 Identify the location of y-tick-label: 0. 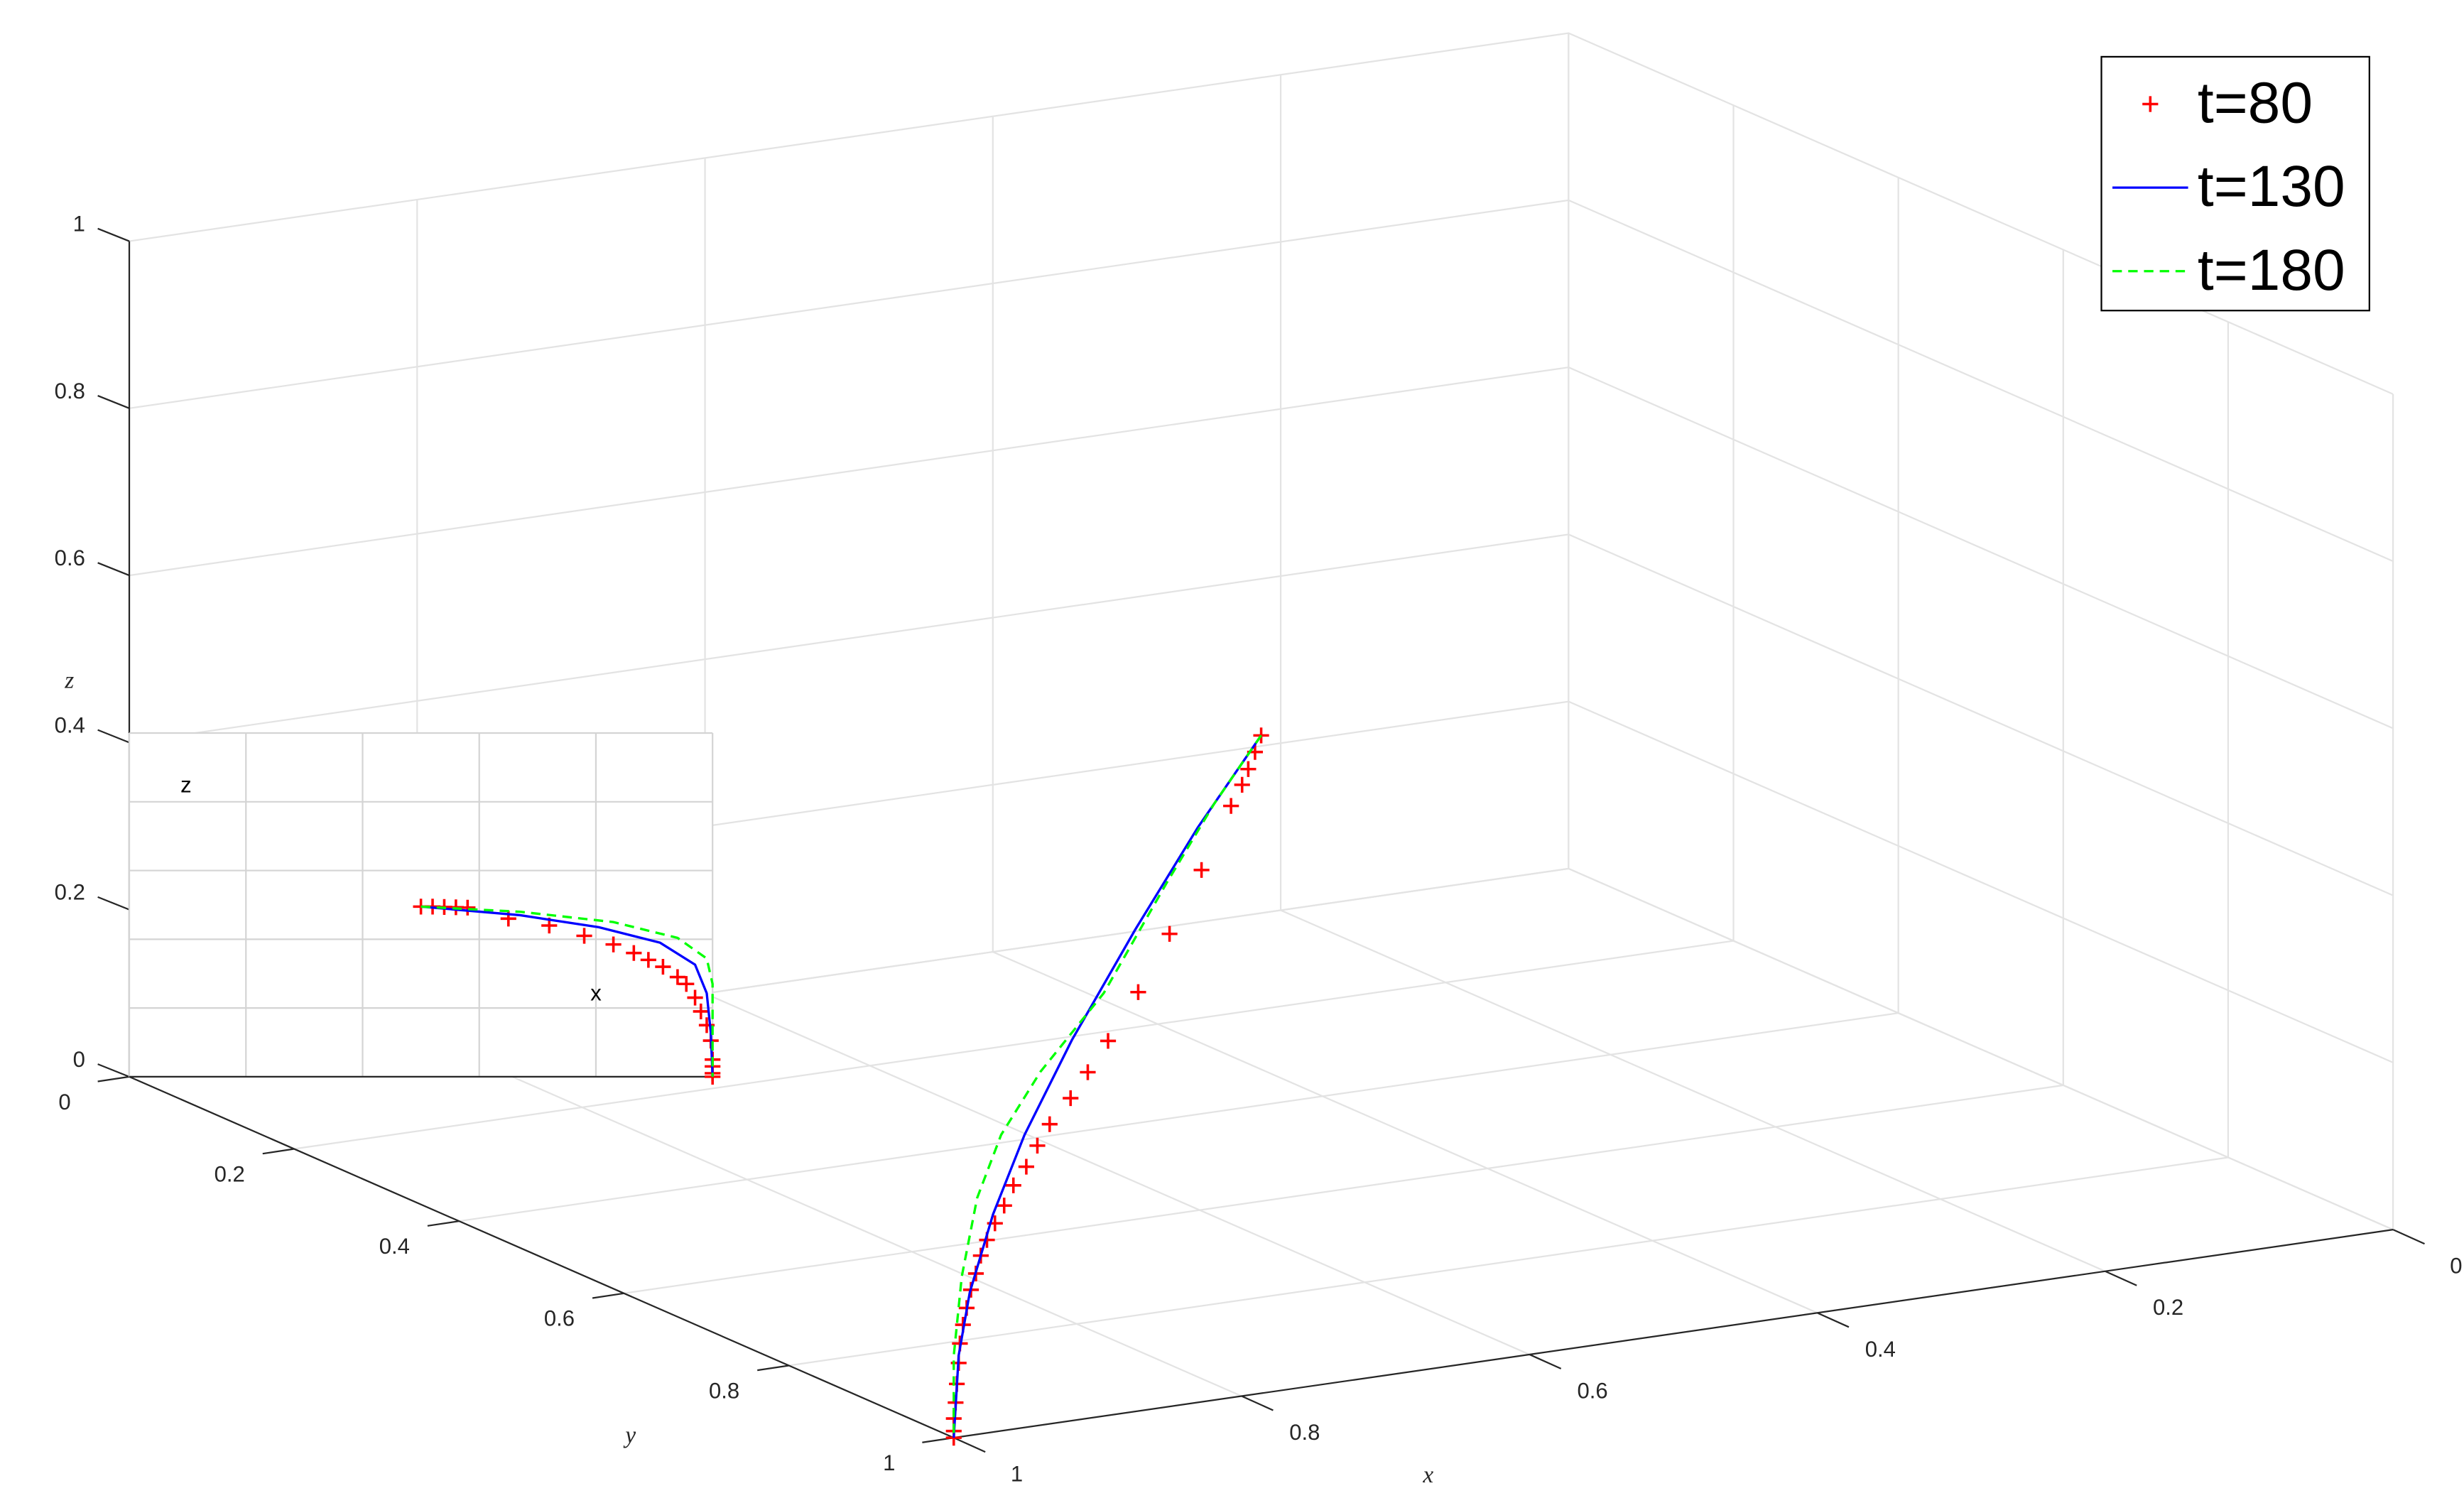
(64, 1102).